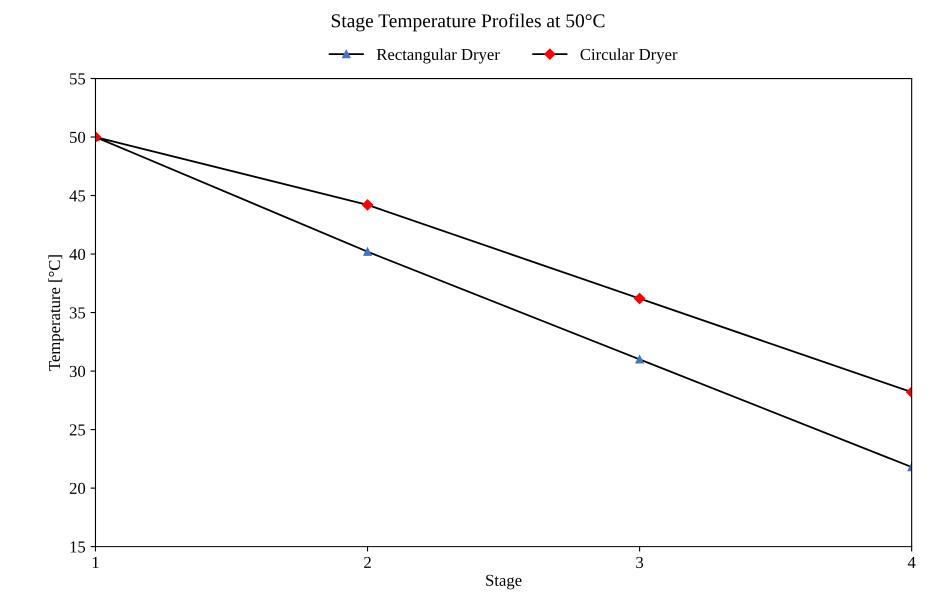 The width and height of the screenshot is (936, 604). Describe the element at coordinates (78, 313) in the screenshot. I see `y-tick-label: 35` at that location.